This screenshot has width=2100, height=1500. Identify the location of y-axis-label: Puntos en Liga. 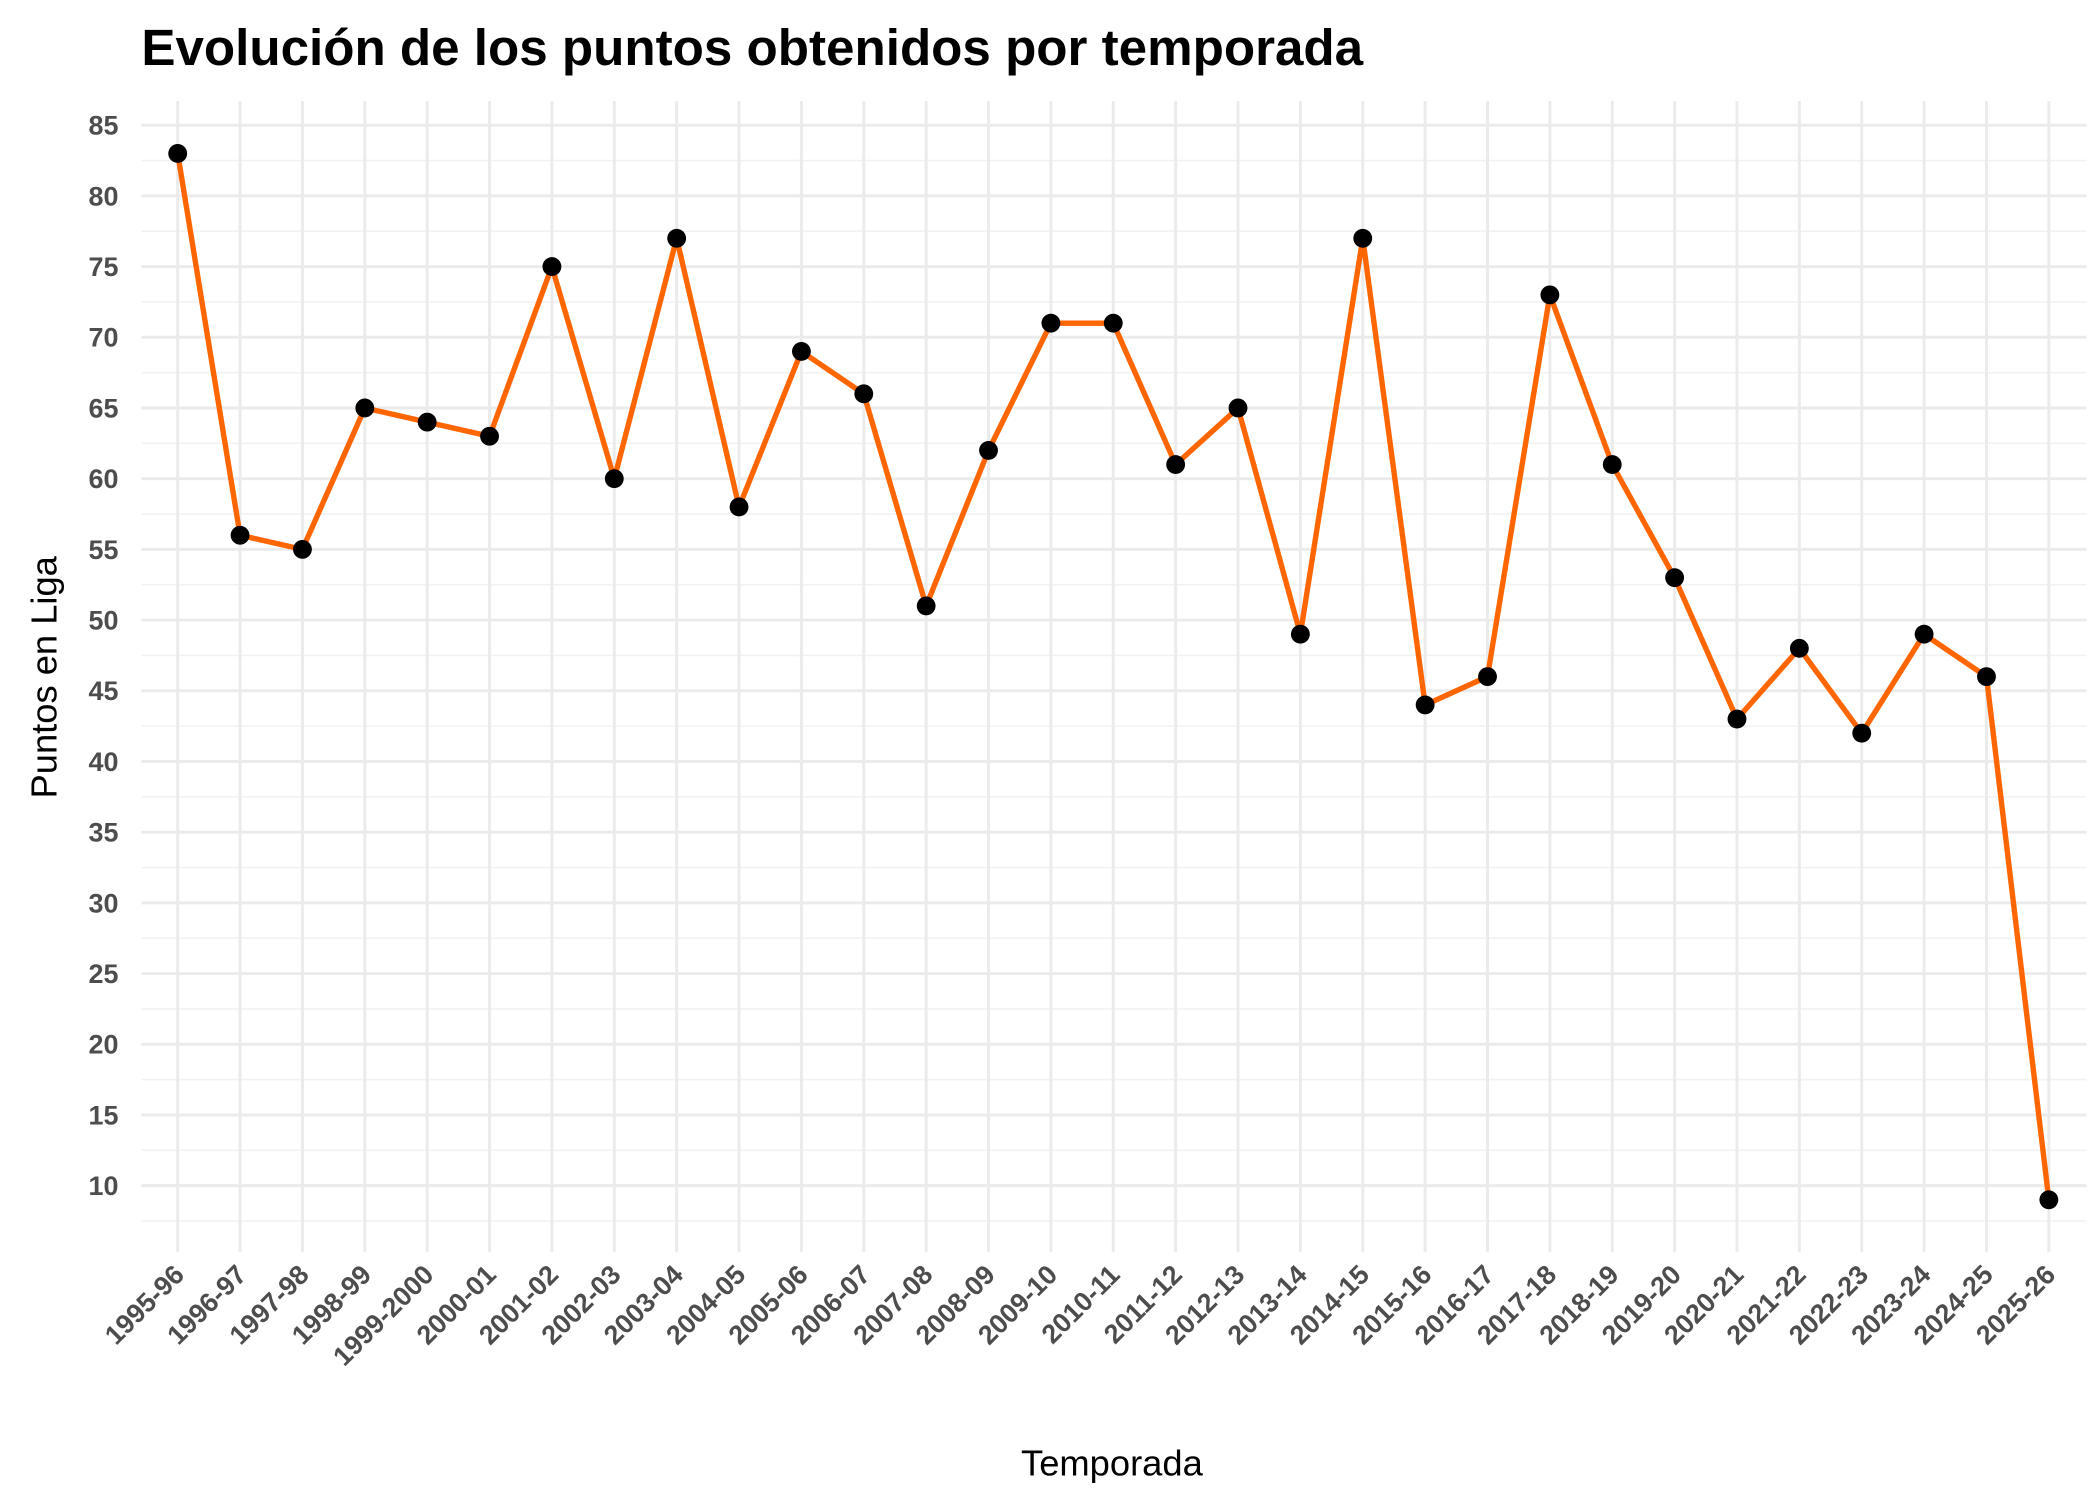
(44, 676).